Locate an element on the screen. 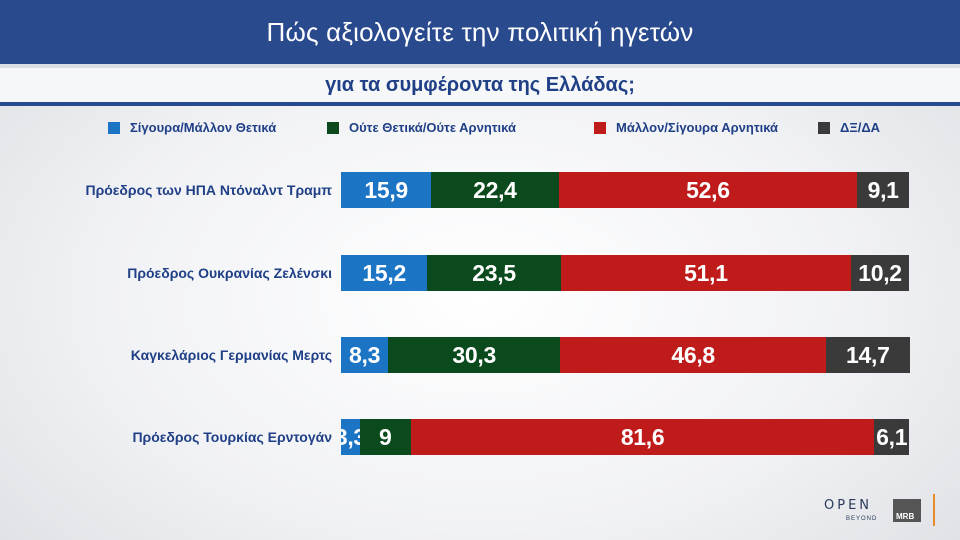 The width and height of the screenshot is (960, 540). data-label: 30,3 is located at coordinates (474, 354).